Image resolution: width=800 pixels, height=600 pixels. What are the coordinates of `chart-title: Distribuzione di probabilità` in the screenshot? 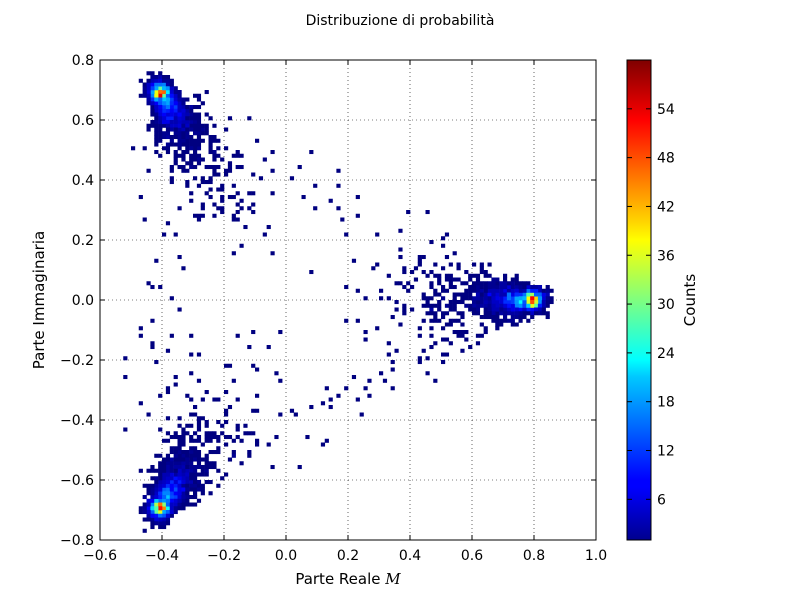 It's located at (400, 21).